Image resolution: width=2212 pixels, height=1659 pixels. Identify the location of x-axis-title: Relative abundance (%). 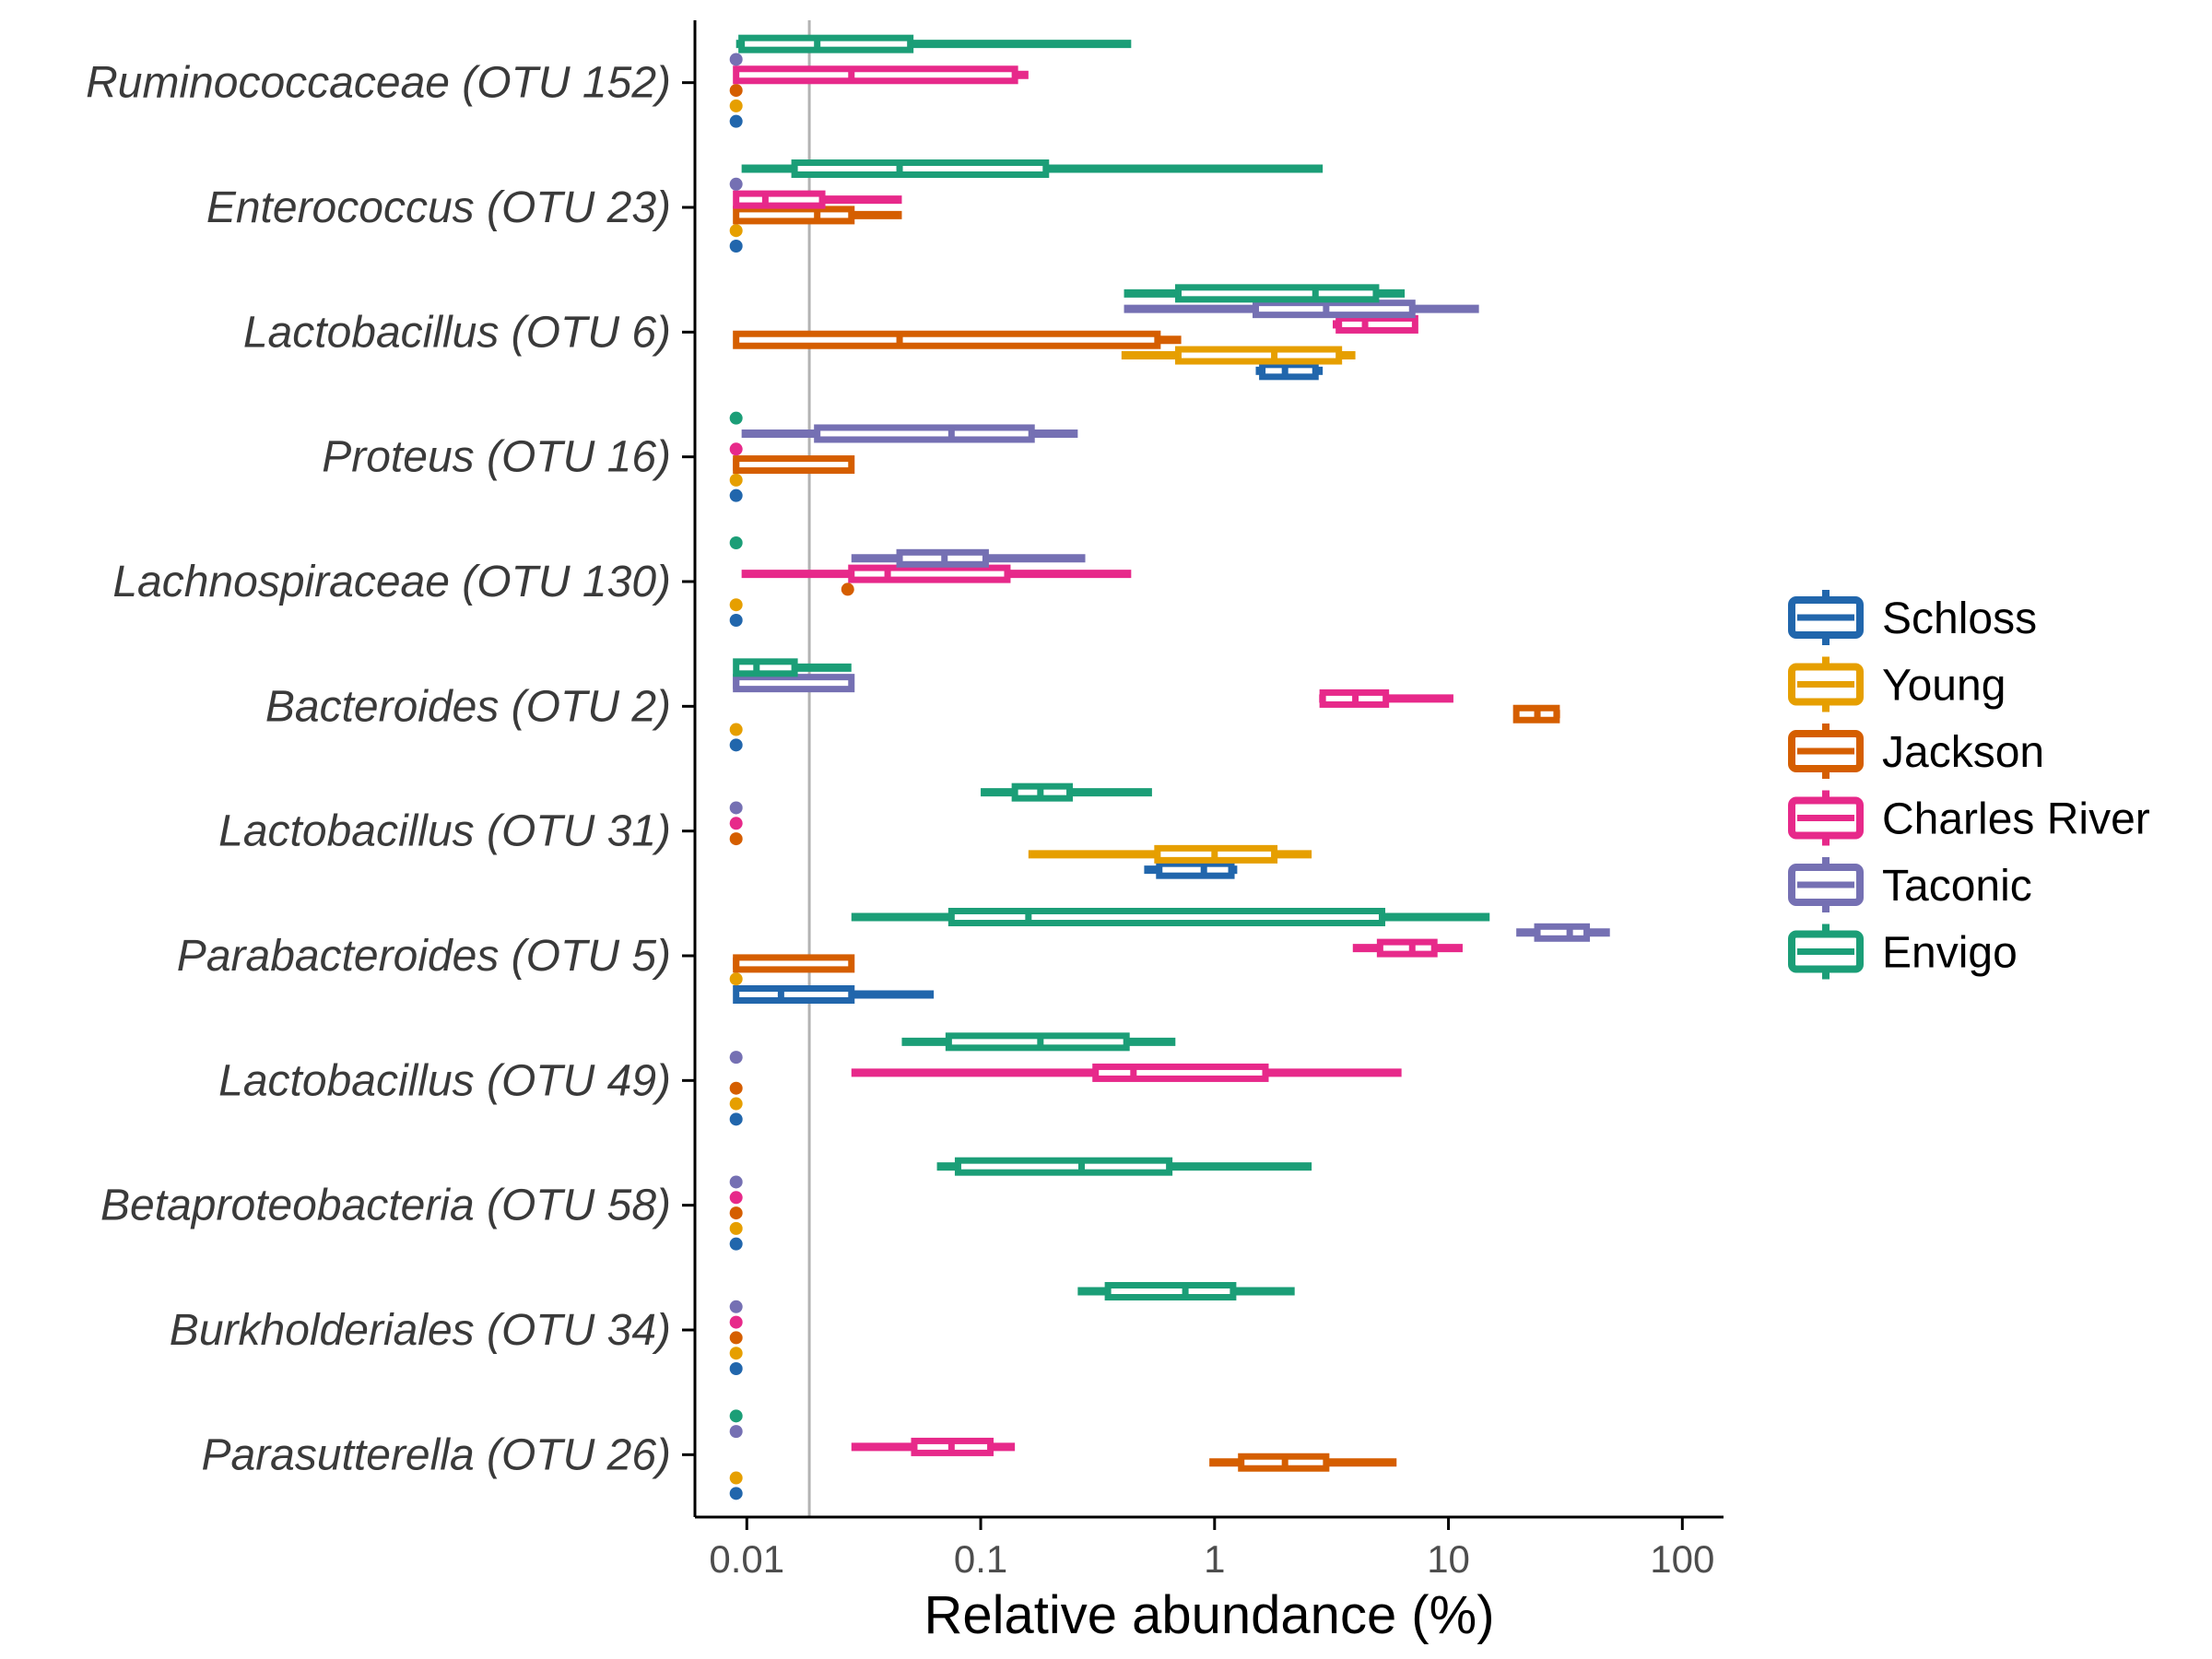
(1209, 1615).